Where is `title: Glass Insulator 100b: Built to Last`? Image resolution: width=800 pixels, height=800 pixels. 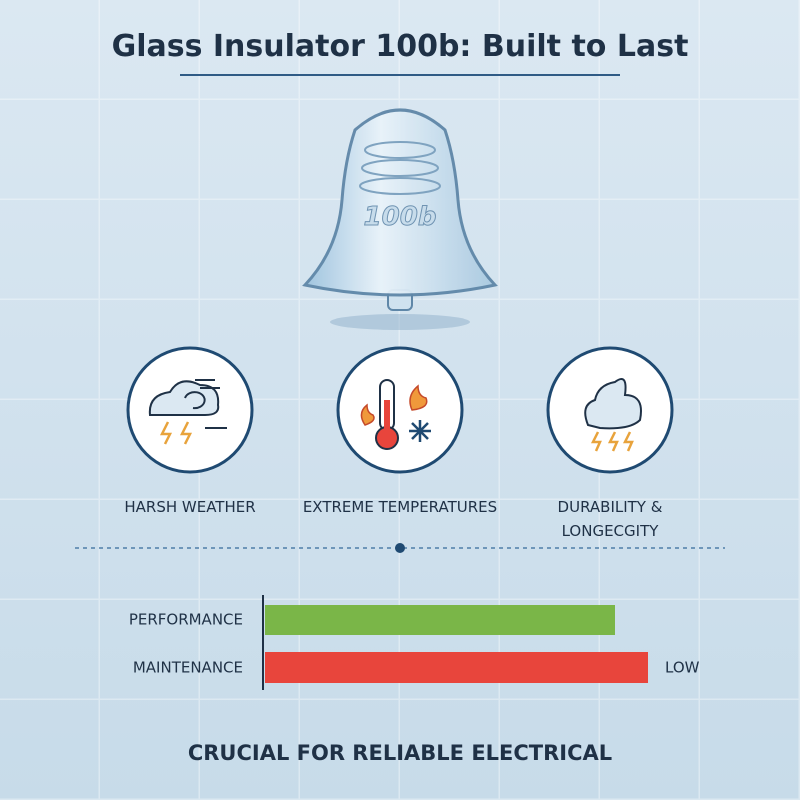 title: Glass Insulator 100b: Built to Last is located at coordinates (400, 46).